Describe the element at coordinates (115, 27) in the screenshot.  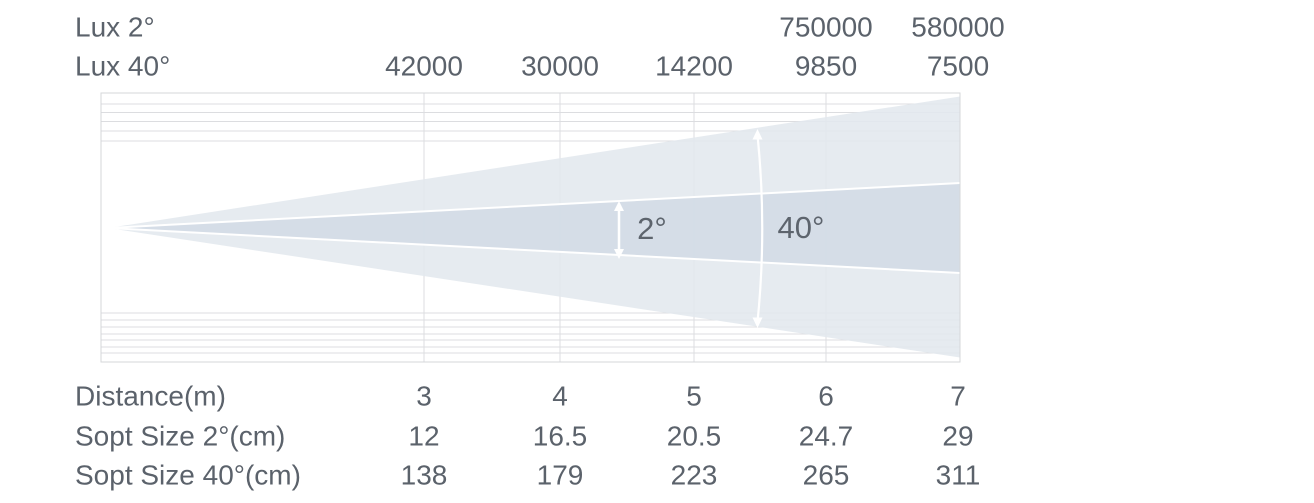
I see `lux2-row-label: Lux 2°` at that location.